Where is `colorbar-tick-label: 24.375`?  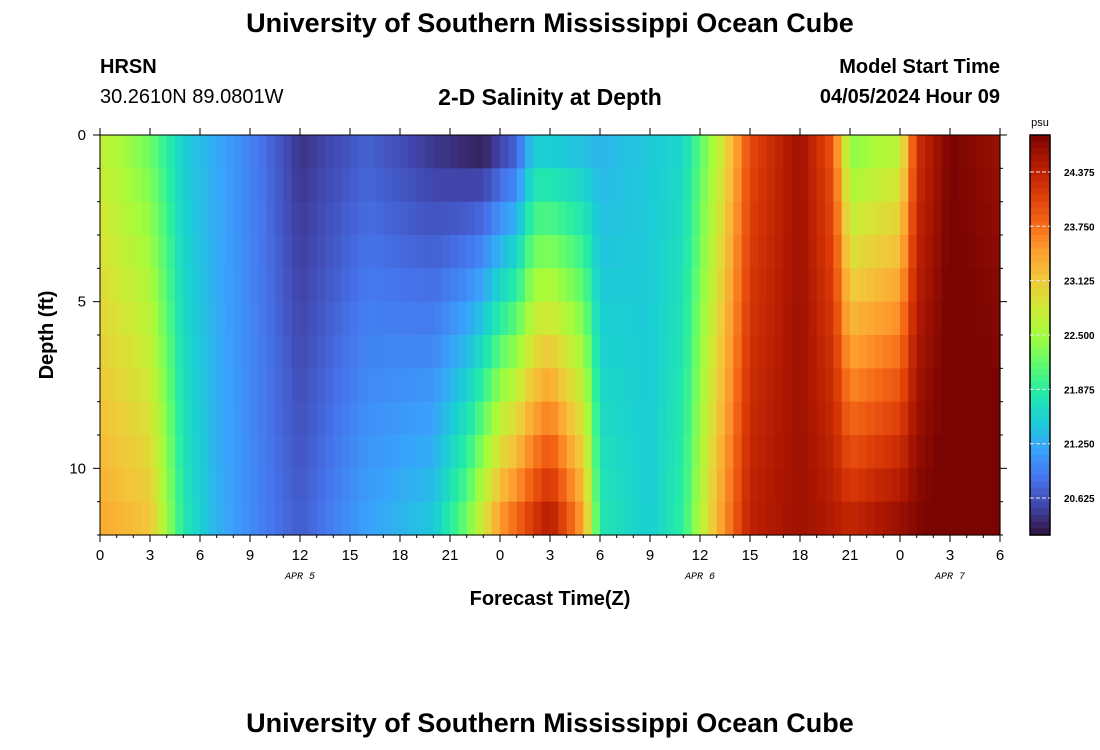 colorbar-tick-label: 24.375 is located at coordinates (1079, 173).